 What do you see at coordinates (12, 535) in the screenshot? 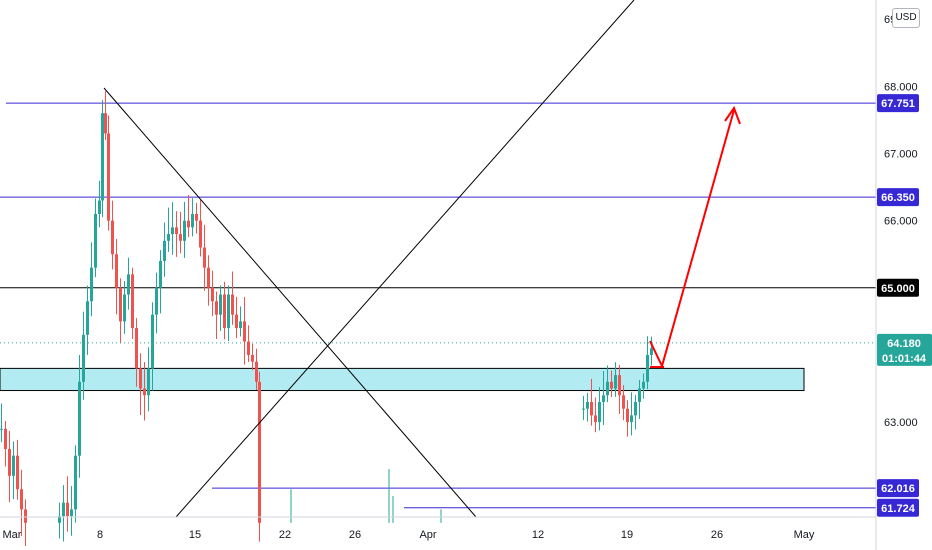
I see `x-tick-label: Mar` at bounding box center [12, 535].